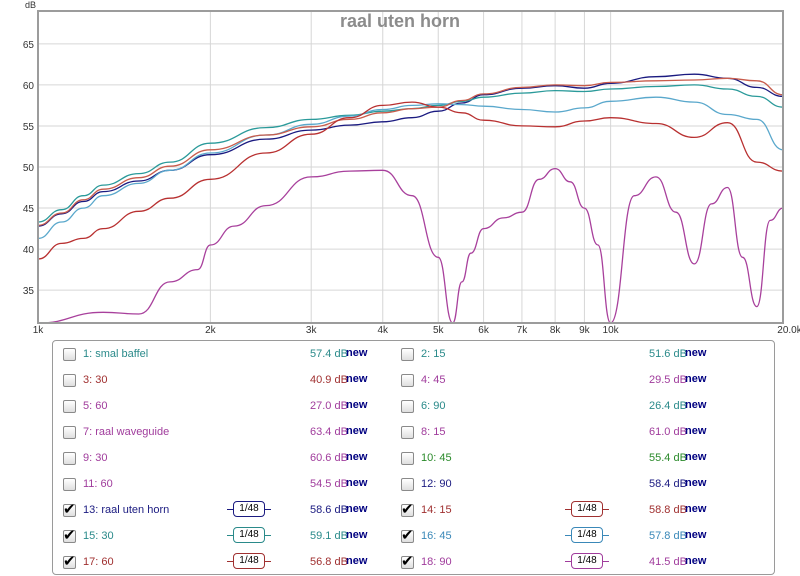 The height and width of the screenshot is (576, 800). What do you see at coordinates (29, 86) in the screenshot?
I see `y-tick-label: 60` at bounding box center [29, 86].